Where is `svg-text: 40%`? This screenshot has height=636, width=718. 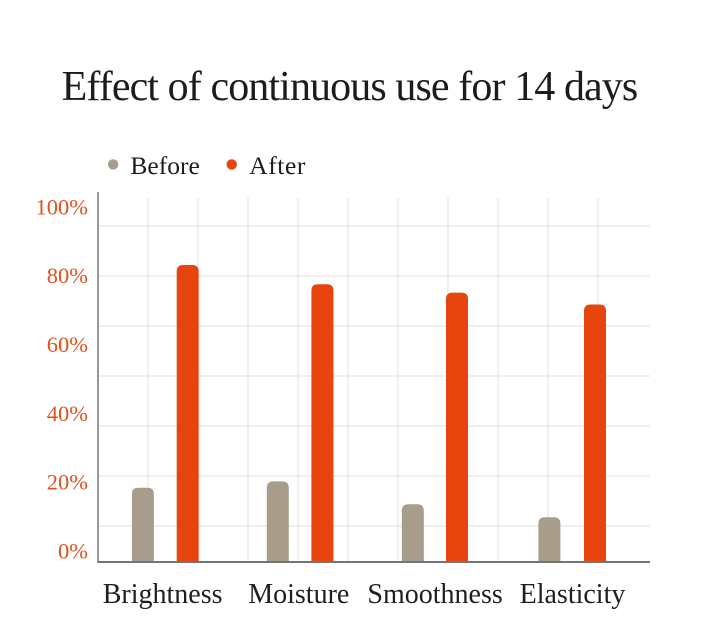
svg-text: 40% is located at coordinates (67, 413).